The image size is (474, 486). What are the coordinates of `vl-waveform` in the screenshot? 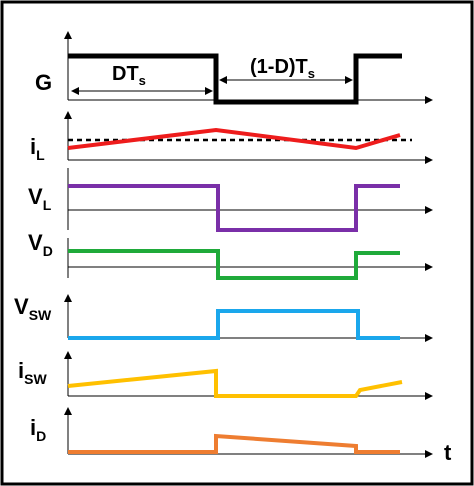 It's located at (234, 208).